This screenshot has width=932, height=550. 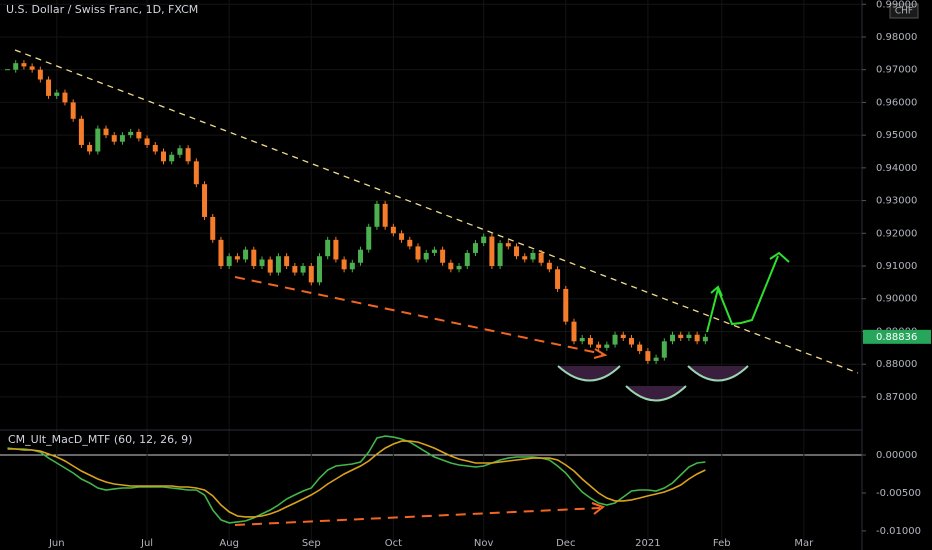 I want to click on y-tick-label: 0.97000, so click(x=896, y=70).